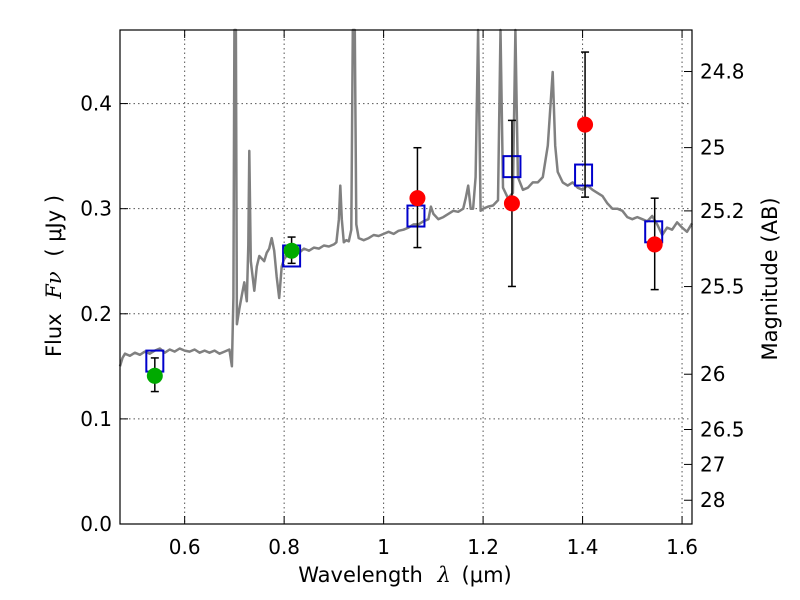 The width and height of the screenshot is (800, 600). Describe the element at coordinates (483, 547) in the screenshot. I see `x-tick-label: 1.2` at that location.